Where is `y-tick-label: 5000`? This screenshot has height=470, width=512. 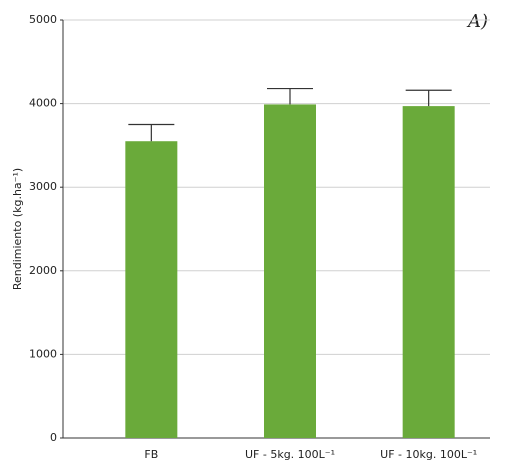 y-tick-label: 5000 is located at coordinates (43, 19).